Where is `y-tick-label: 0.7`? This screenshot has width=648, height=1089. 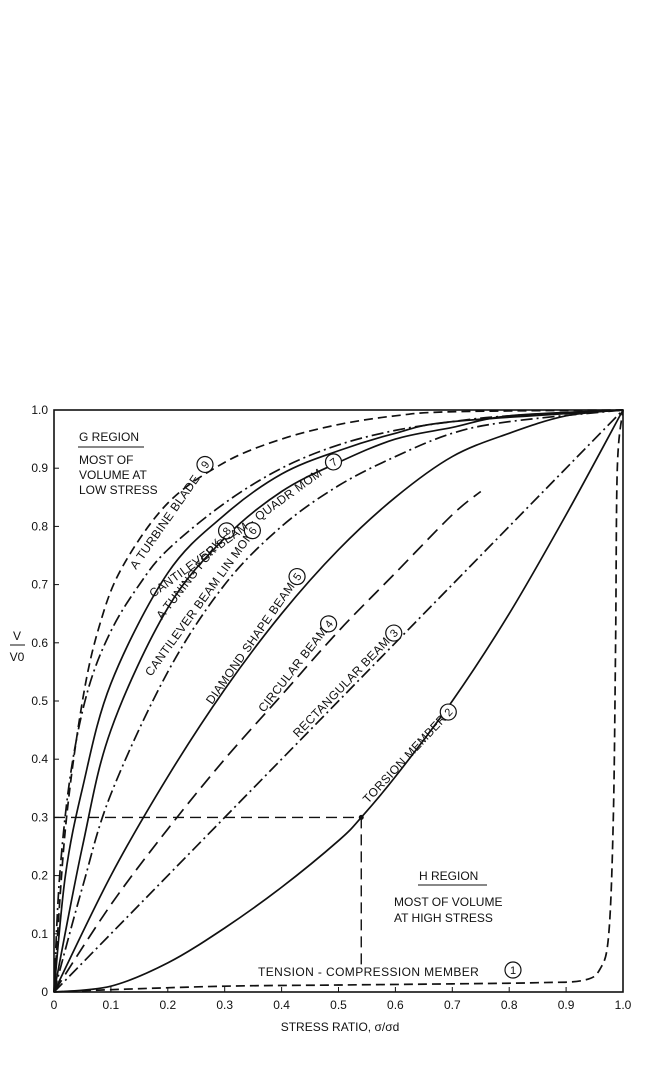 y-tick-label: 0.7 is located at coordinates (39, 585).